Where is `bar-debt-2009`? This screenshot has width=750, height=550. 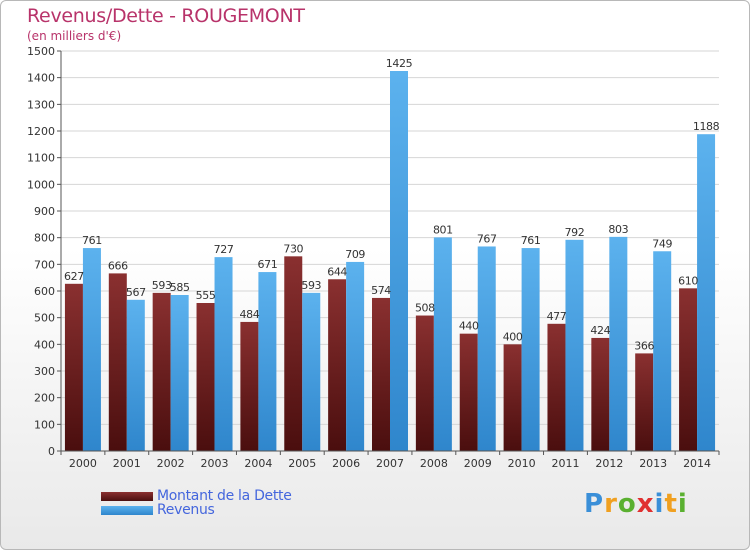
bar-debt-2009 is located at coordinates (468, 392).